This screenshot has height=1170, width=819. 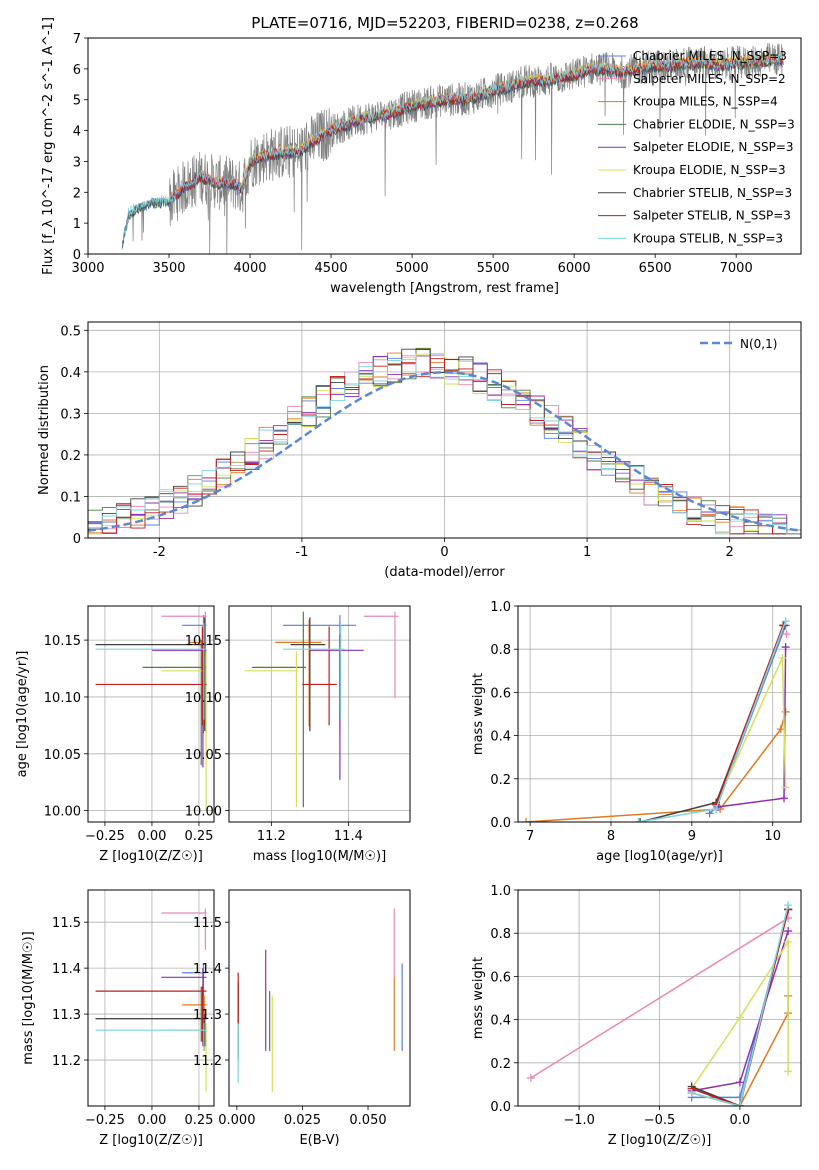 I want to click on x-axis-label: E(B-V), so click(x=319, y=1140).